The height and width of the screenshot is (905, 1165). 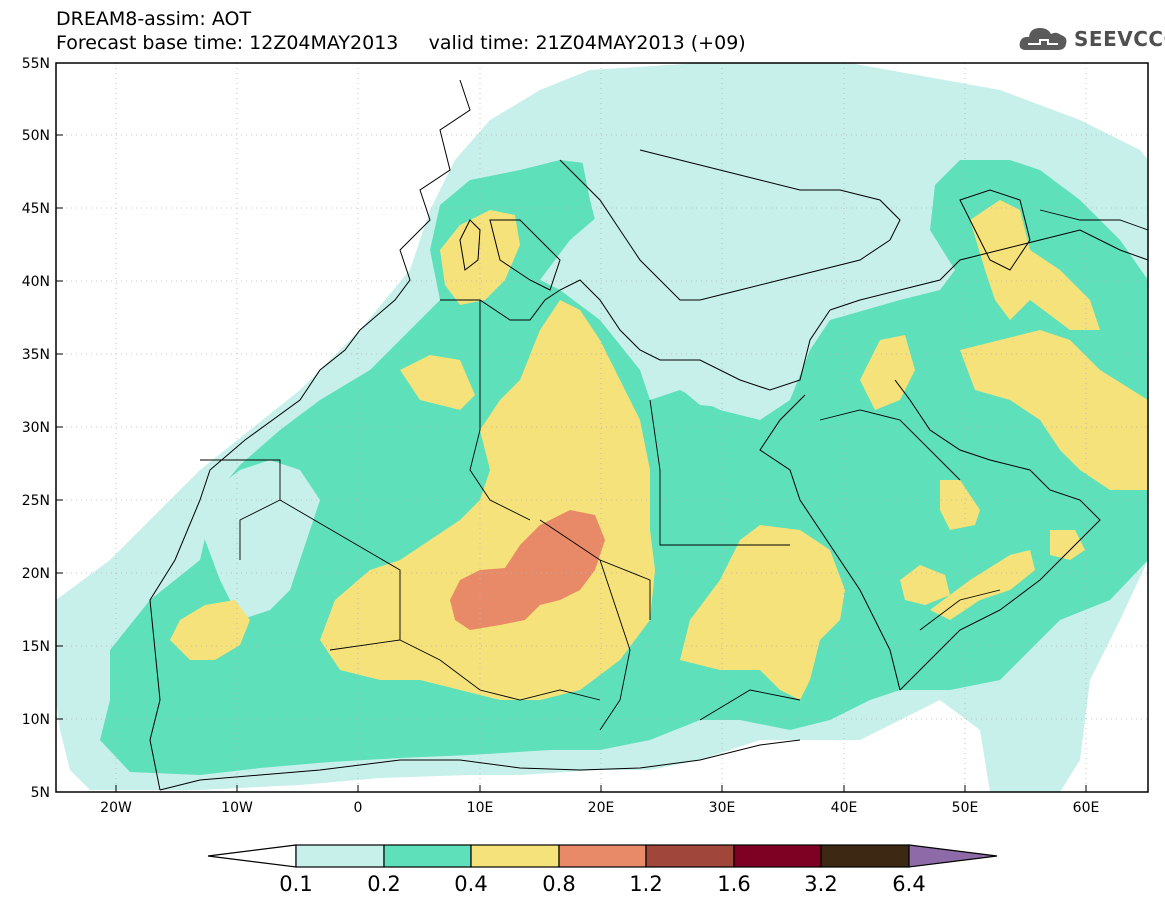 I want to click on y-tick-label: 10N, so click(x=36, y=720).